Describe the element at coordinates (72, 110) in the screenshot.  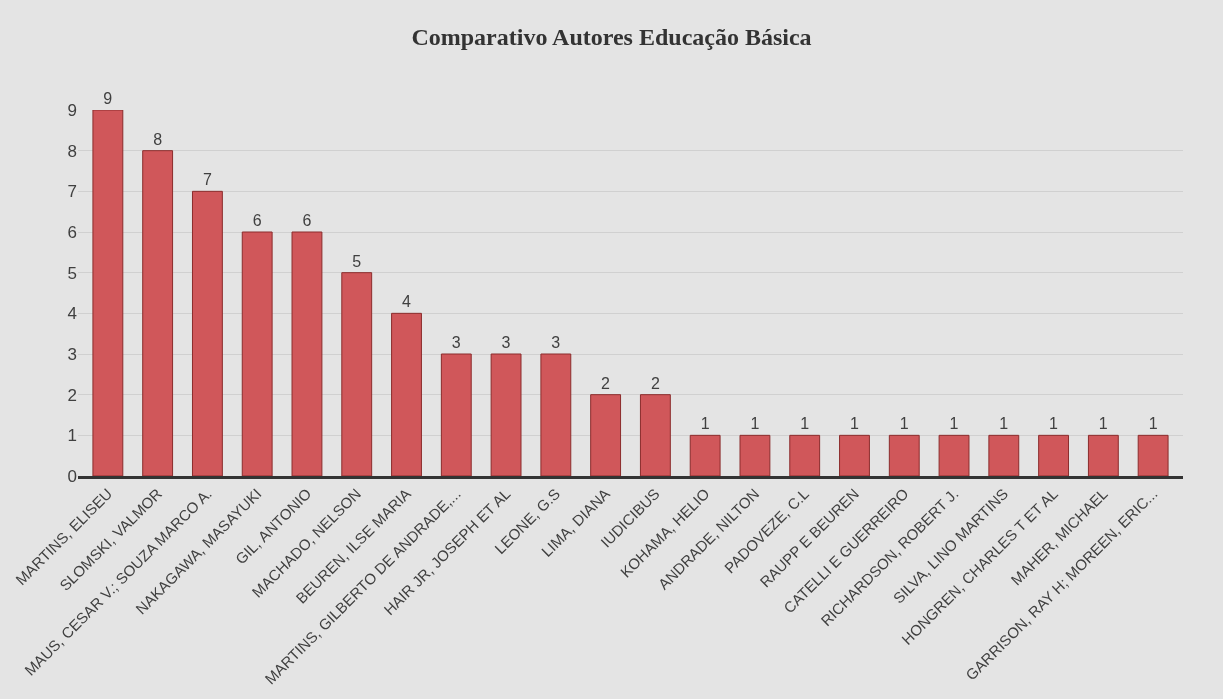
I see `y-tick-label: 9` at that location.